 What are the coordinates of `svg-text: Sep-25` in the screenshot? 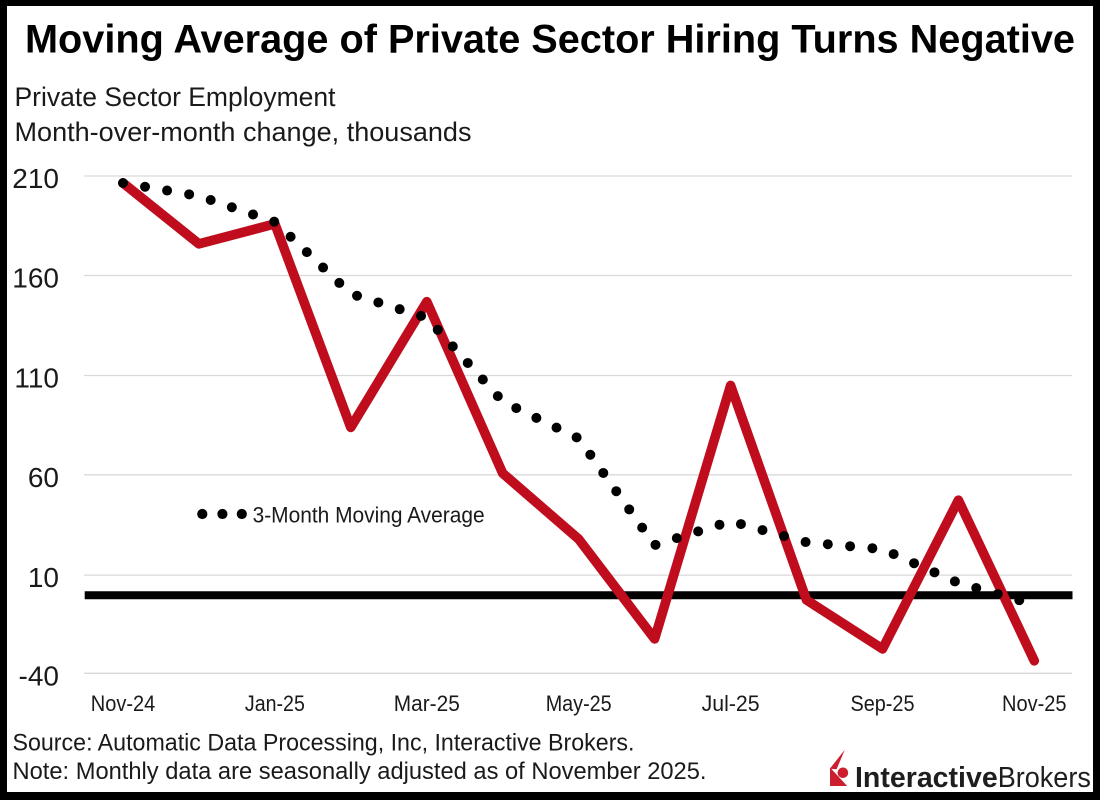 It's located at (883, 703).